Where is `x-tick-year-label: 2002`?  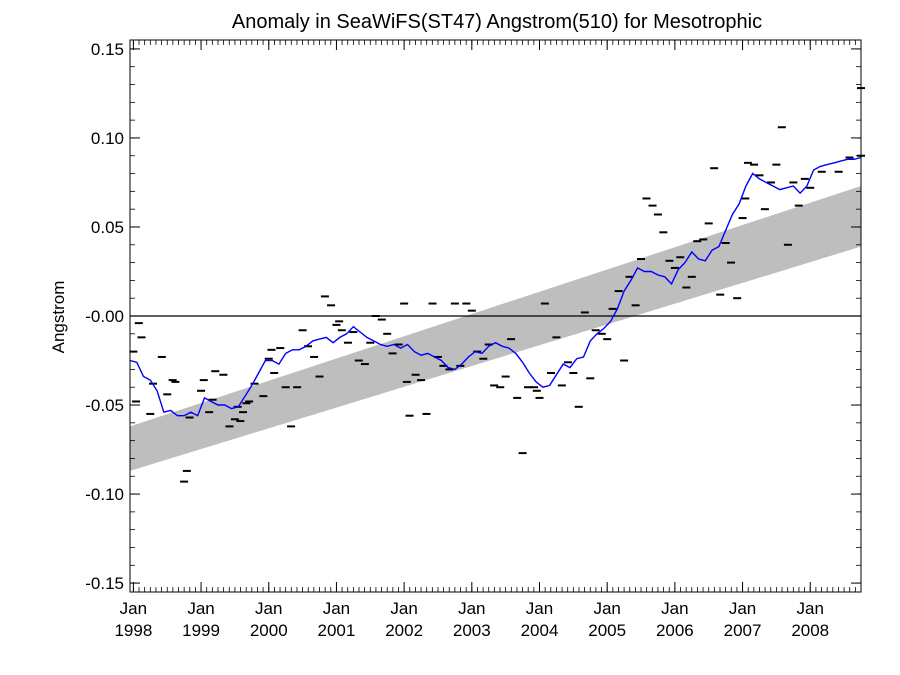 x-tick-year-label: 2002 is located at coordinates (404, 630).